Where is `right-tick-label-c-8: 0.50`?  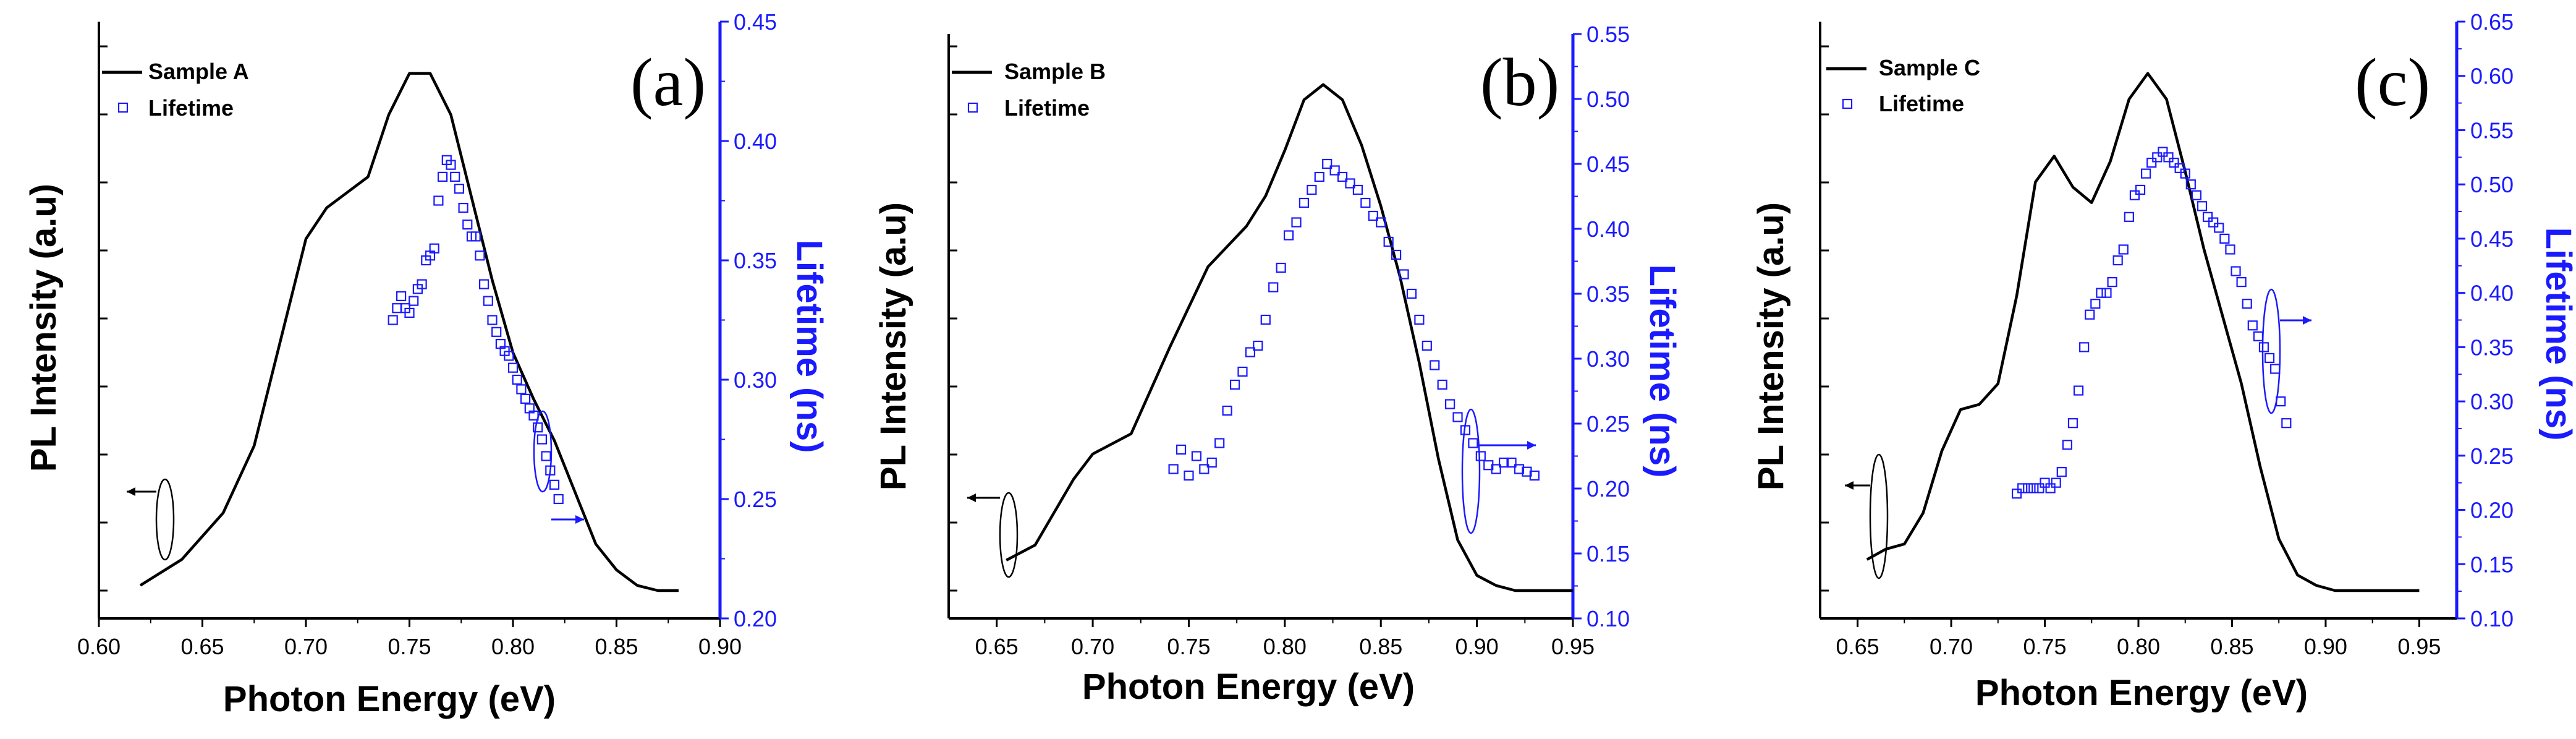
right-tick-label-c-8: 0.50 is located at coordinates (2492, 185).